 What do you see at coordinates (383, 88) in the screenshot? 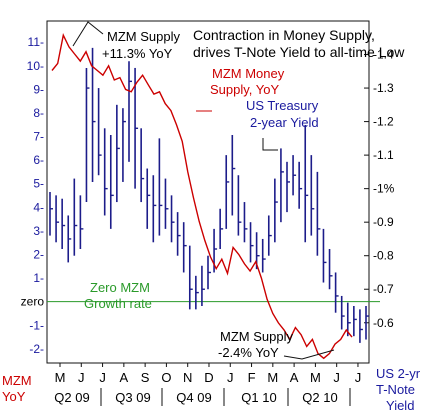
I see `right-axis-tick-label: -1.3` at bounding box center [383, 88].